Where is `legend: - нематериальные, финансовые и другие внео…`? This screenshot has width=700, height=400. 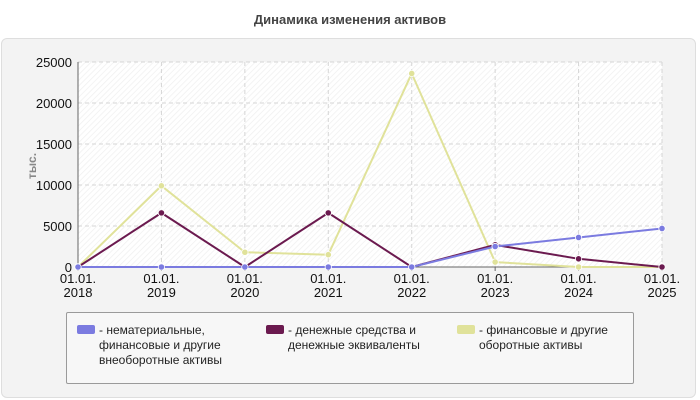 legend: - нематериальные, финансовые и другие внео… is located at coordinates (350, 348).